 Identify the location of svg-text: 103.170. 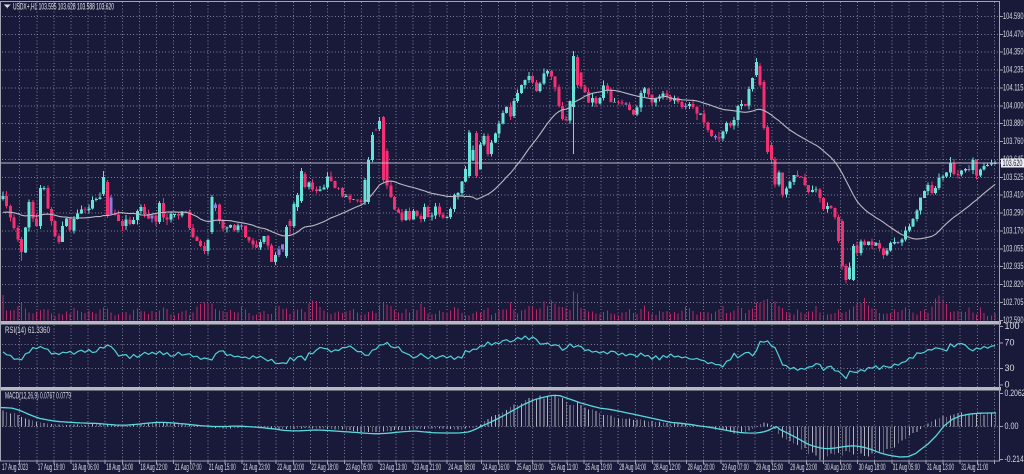
(1013, 230).